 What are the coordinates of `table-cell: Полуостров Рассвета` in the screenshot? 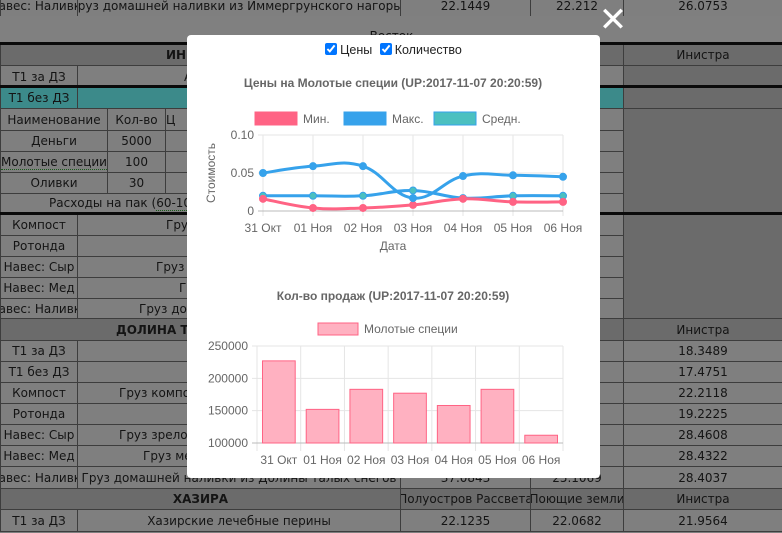 It's located at (465, 499).